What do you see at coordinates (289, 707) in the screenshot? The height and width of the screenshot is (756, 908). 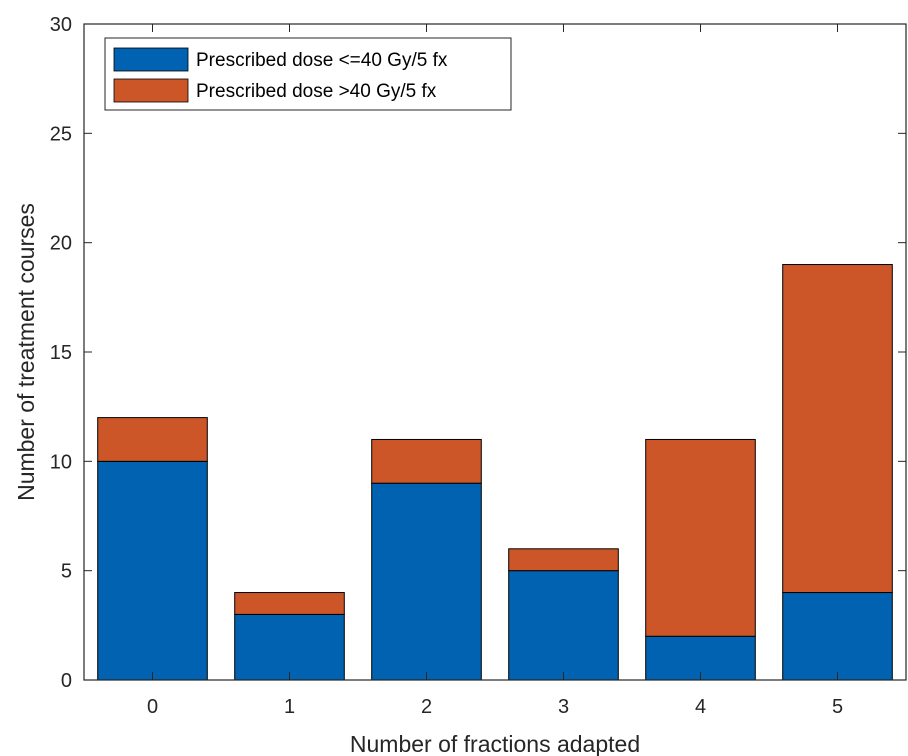 I see `x-tick-label: 1` at bounding box center [289, 707].